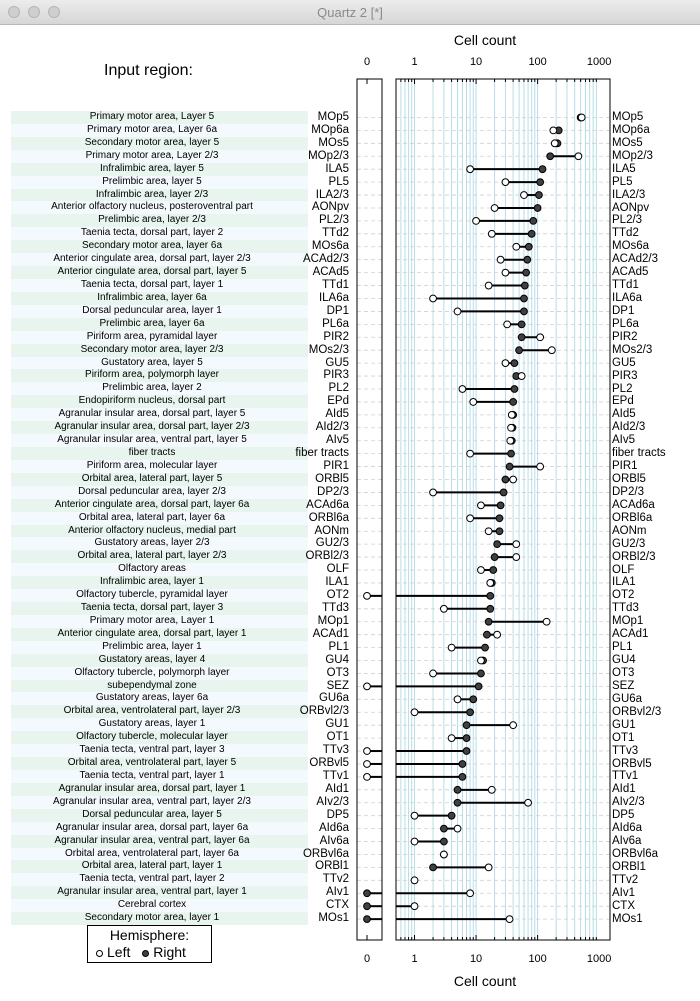  Describe the element at coordinates (14, 12) in the screenshot. I see `close-window-button` at that location.